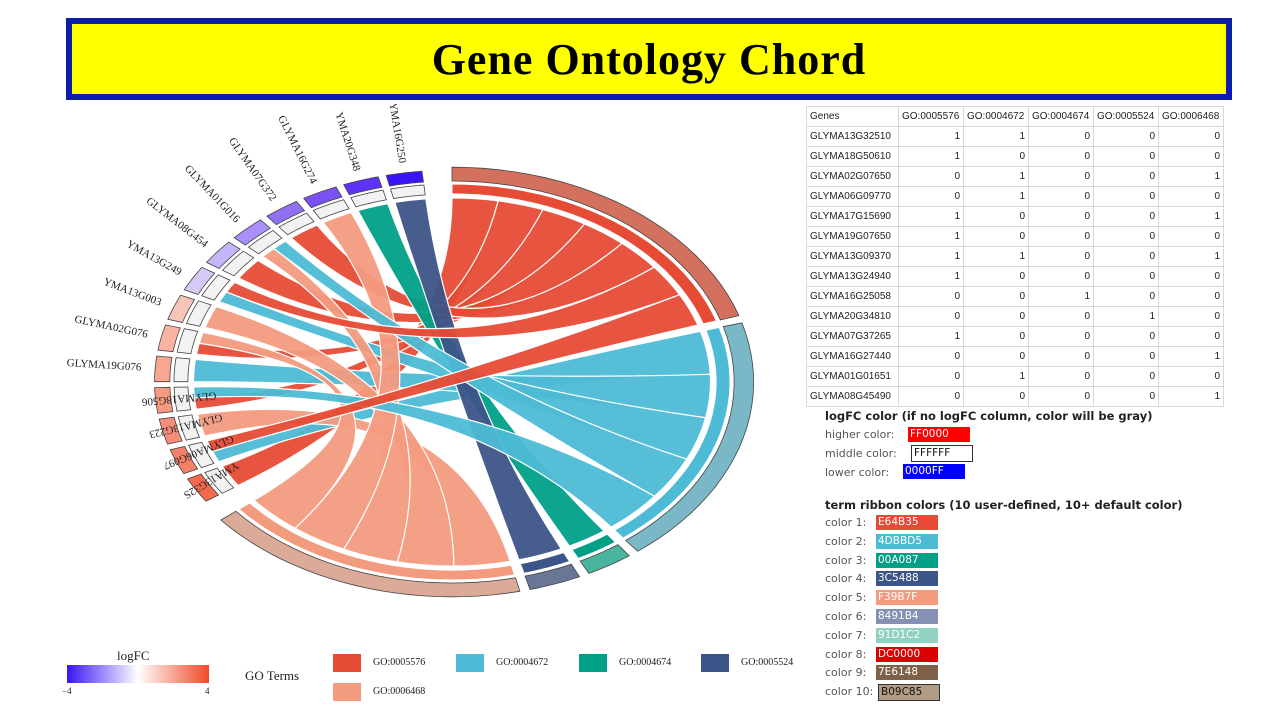  What do you see at coordinates (852, 356) in the screenshot?
I see `gene-cell: GLYMA16G27440` at bounding box center [852, 356].